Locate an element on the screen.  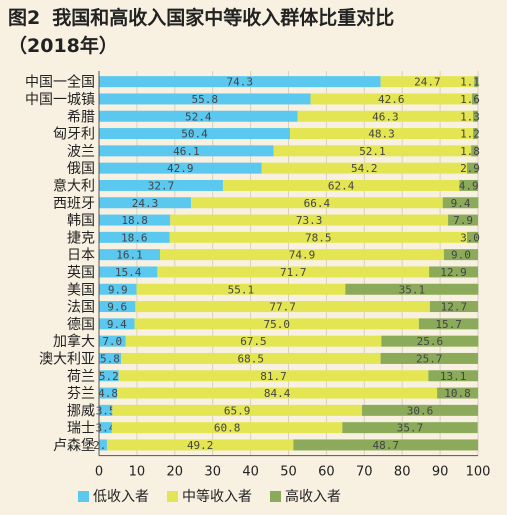
category-label-0: 中国一全国 is located at coordinates (60, 82).